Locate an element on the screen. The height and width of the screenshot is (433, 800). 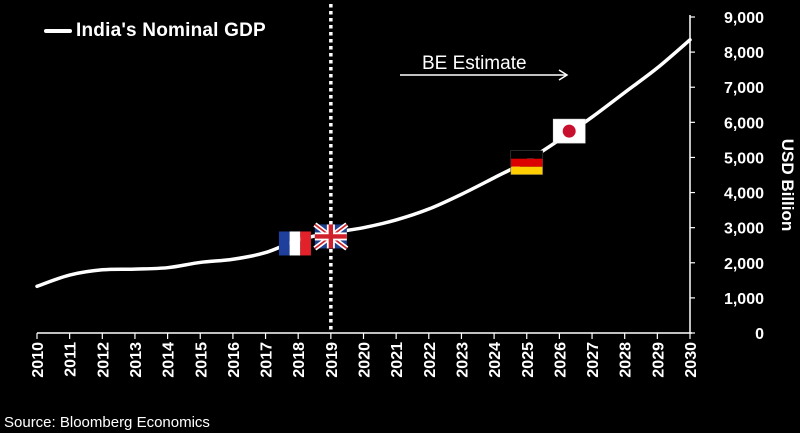
x-tick-label: 2029 is located at coordinates (658, 360).